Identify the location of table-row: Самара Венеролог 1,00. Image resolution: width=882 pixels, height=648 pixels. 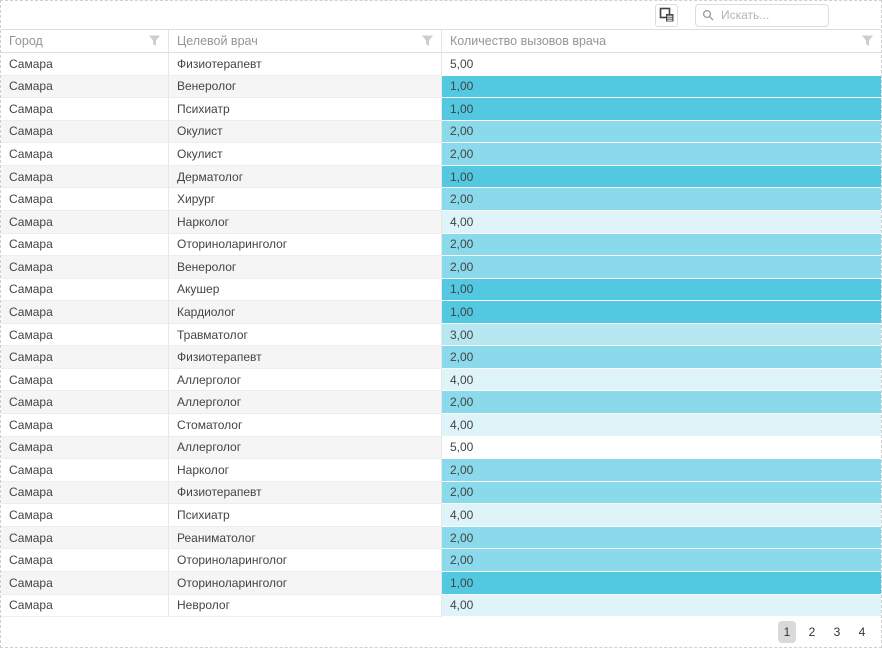
(441, 87).